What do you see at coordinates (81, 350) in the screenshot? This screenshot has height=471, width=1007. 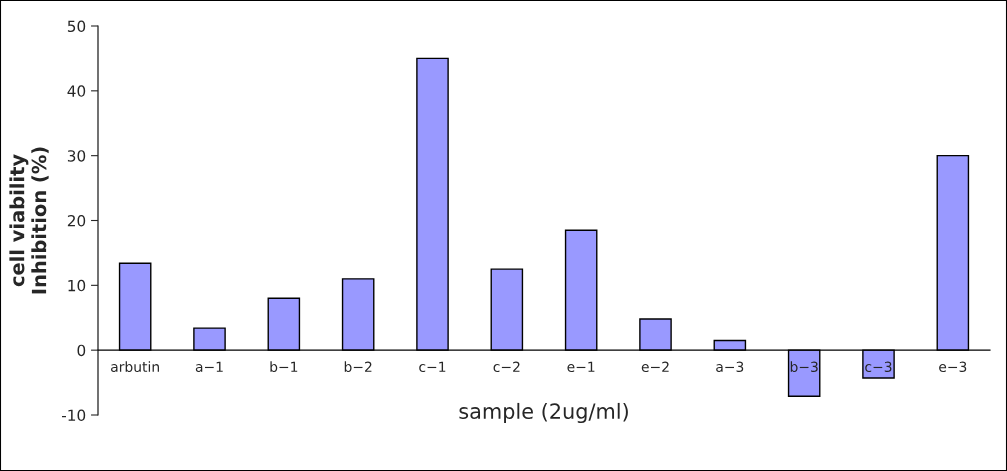 I see `y-tick-label: 0` at bounding box center [81, 350].